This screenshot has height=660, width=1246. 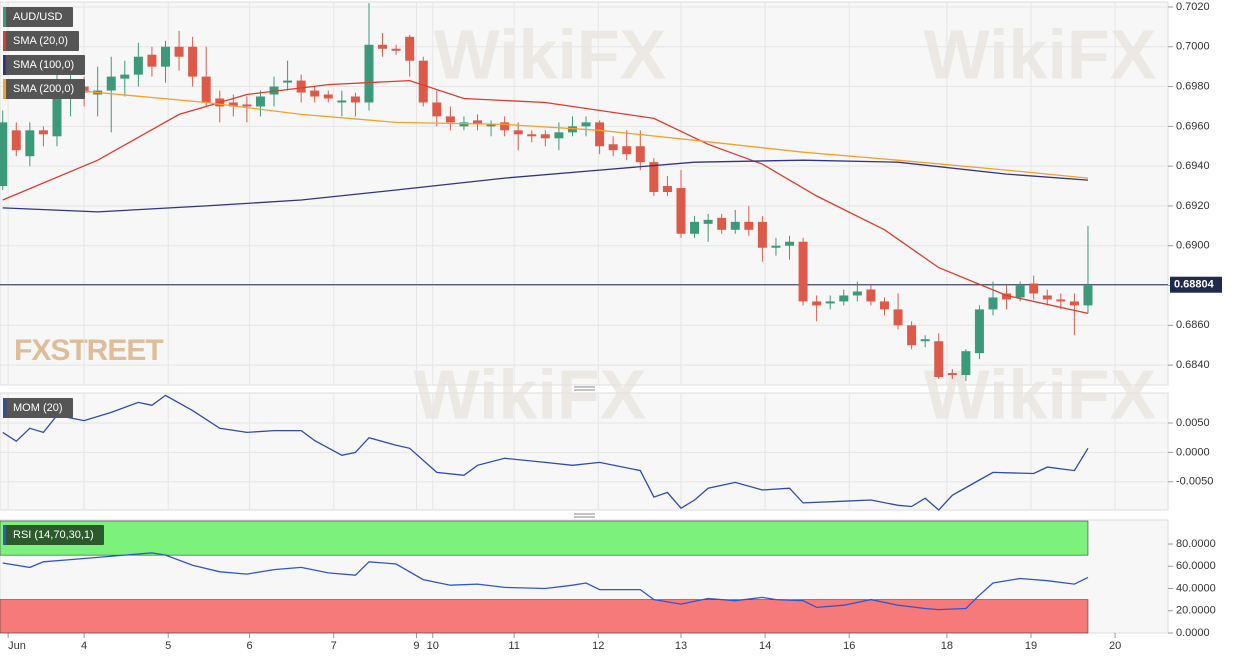 I want to click on y-tick-label: 0.7020, so click(x=1193, y=7).